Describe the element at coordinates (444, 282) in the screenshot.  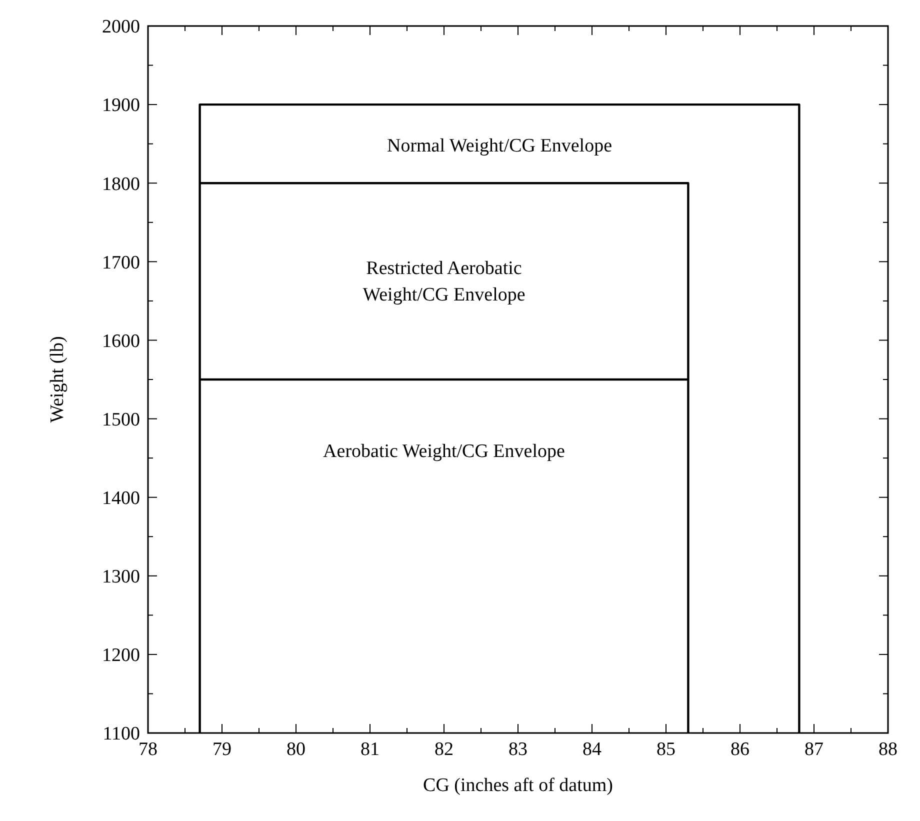
I see `annotation: Restricted Aerobatic Weight/CG Envelope` at that location.